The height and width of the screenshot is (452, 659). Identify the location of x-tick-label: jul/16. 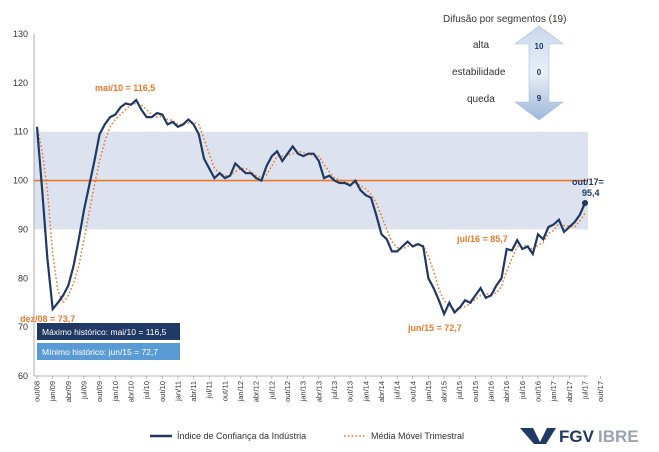
(522, 390).